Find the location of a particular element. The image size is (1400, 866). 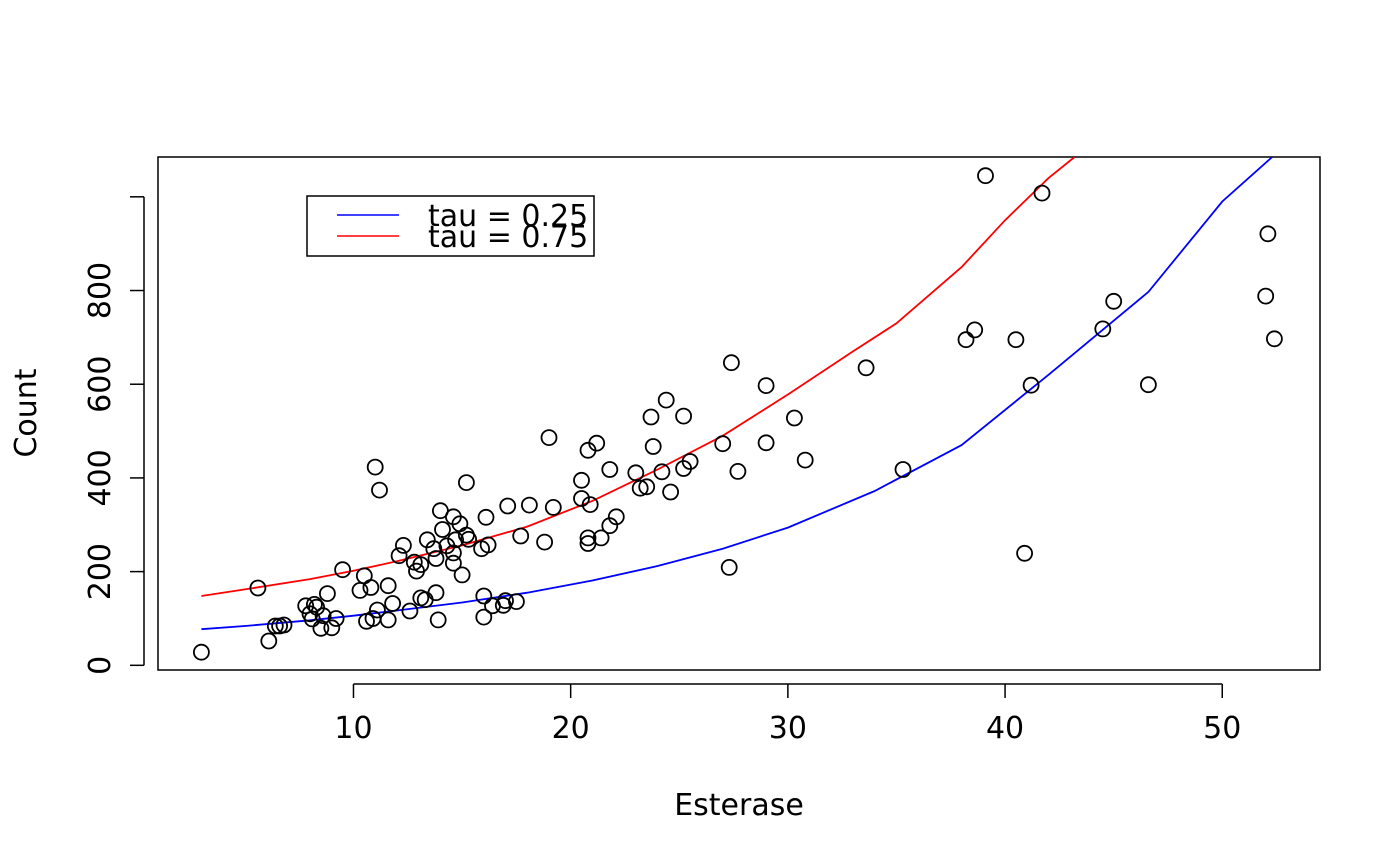

y-axis-label: Count is located at coordinates (26, 412).